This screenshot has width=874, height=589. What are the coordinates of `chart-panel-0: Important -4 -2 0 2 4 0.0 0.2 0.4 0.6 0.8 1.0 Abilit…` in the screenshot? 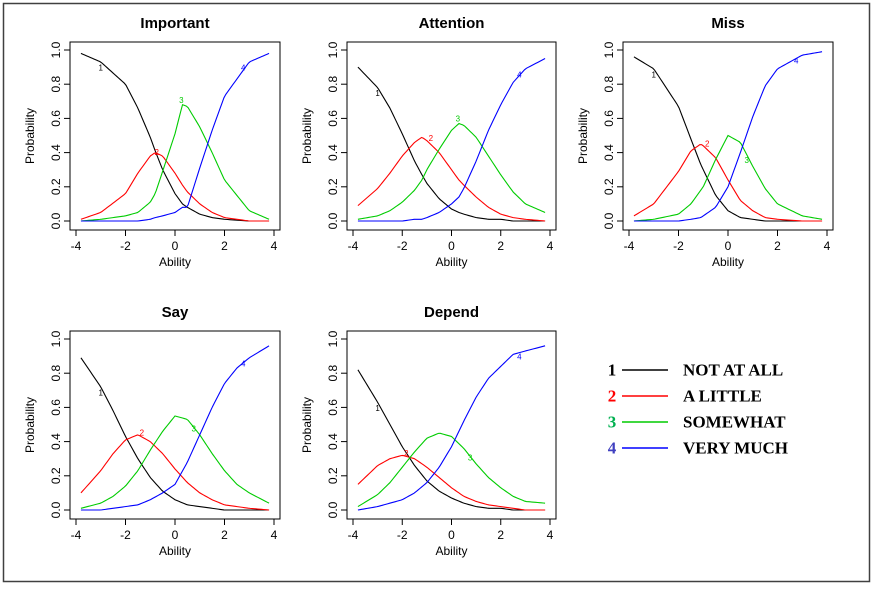 It's located at (152, 142).